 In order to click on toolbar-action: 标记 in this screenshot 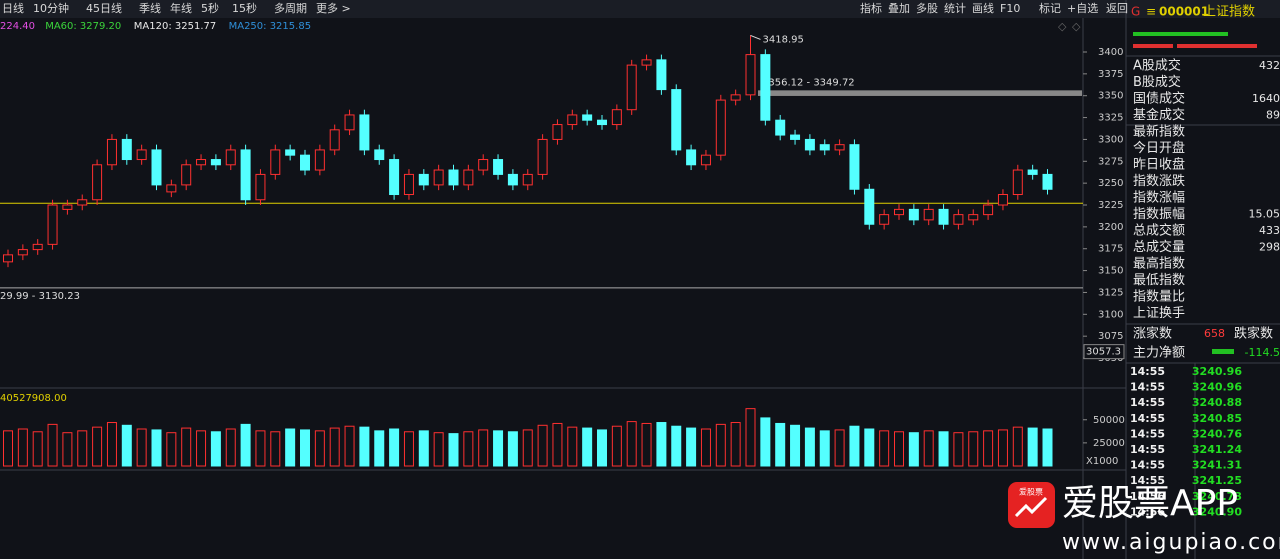, I will do `click(1050, 8)`.